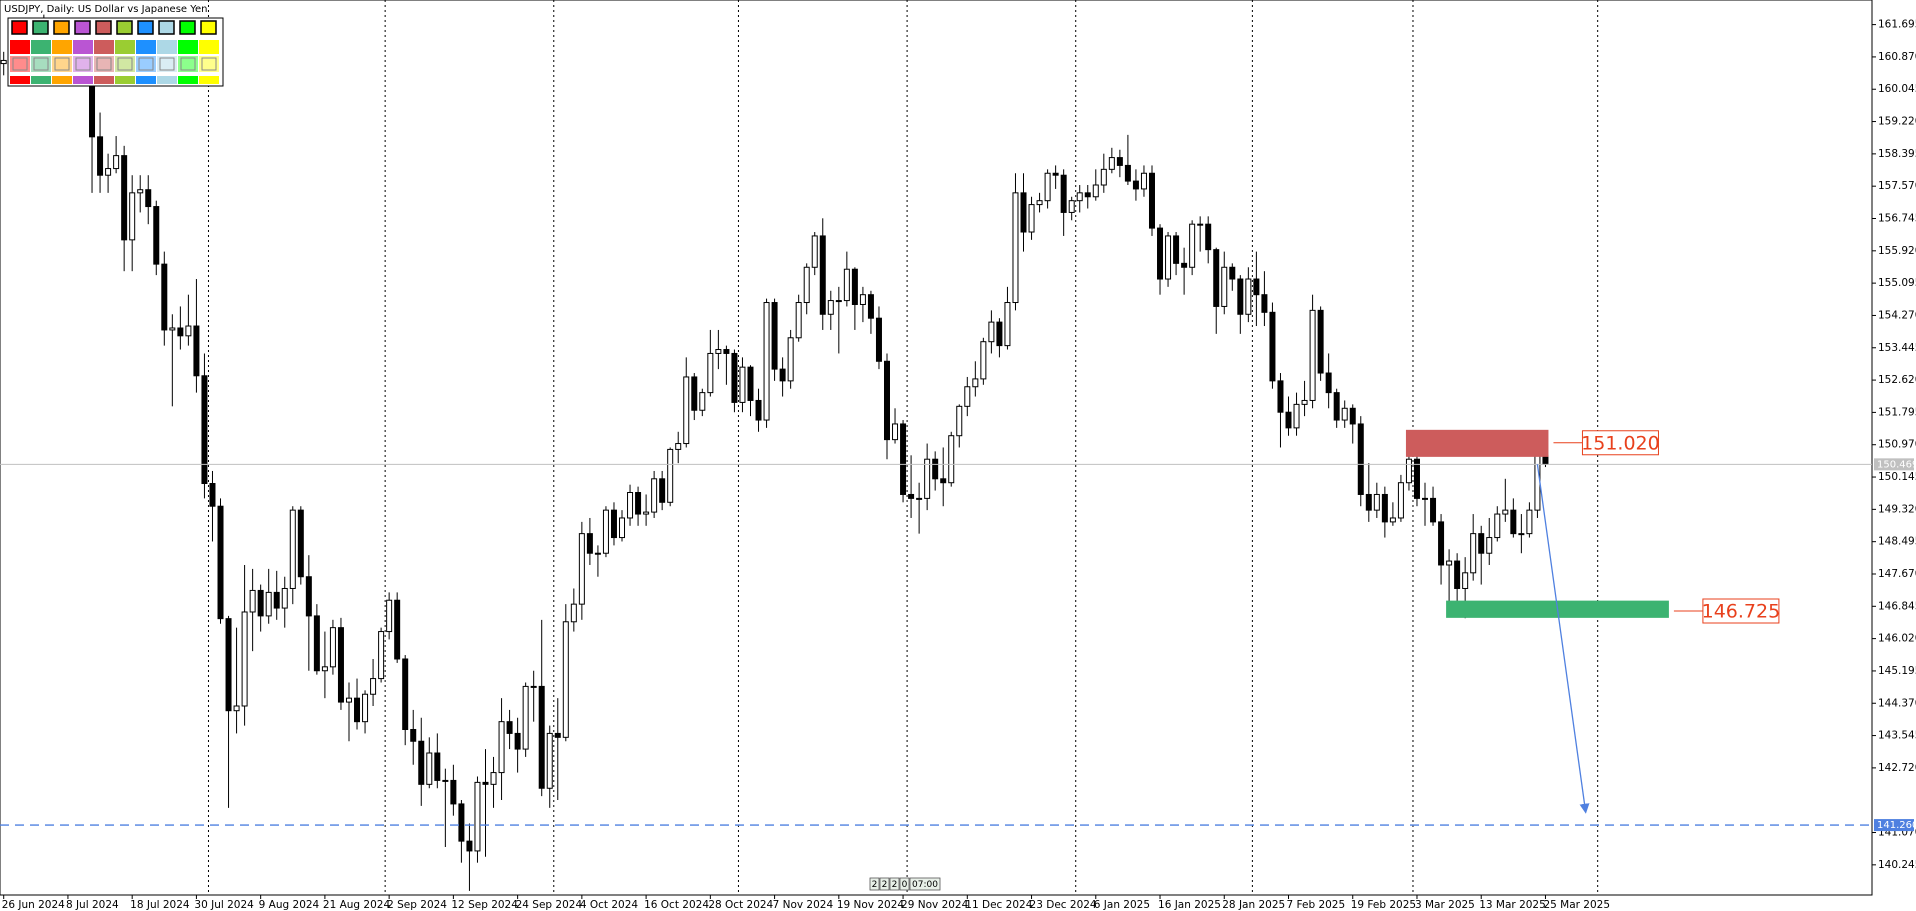 The image size is (1916, 911). Describe the element at coordinates (1897, 509) in the screenshot. I see `y-tick-label: 149.320` at that location.